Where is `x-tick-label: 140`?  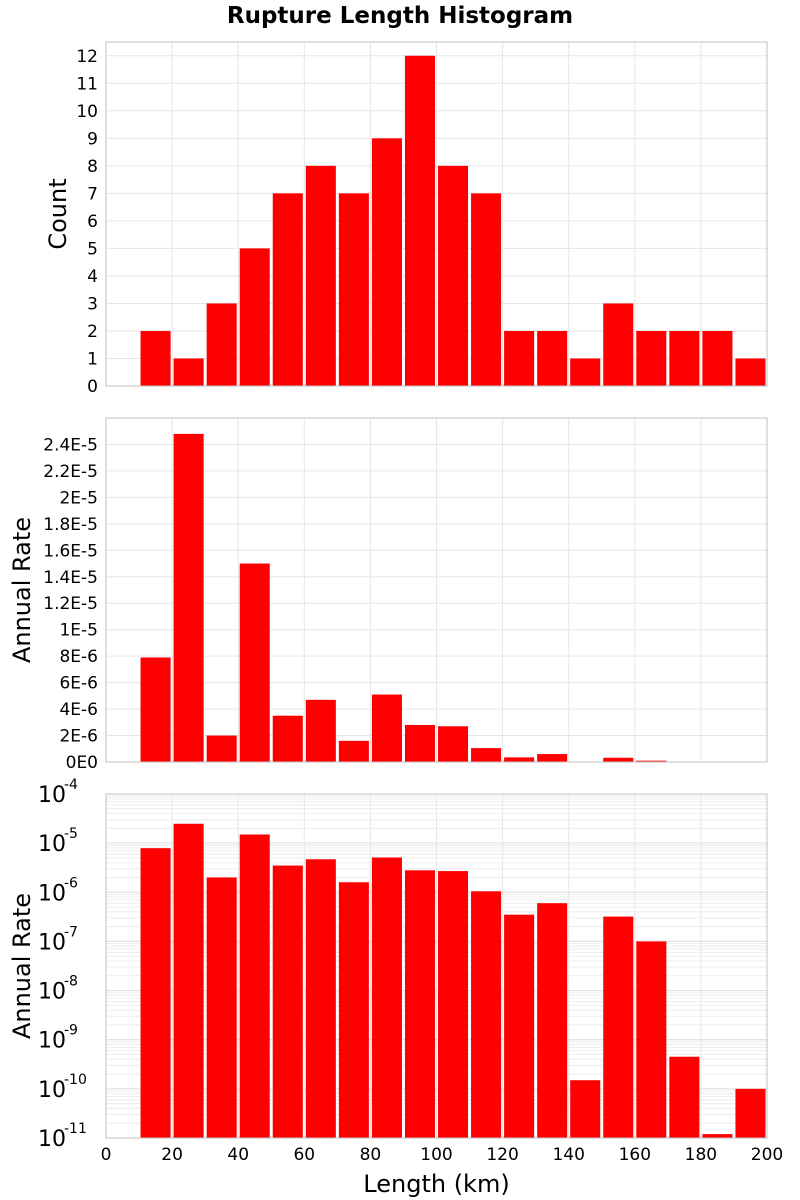 x-tick-label: 140 is located at coordinates (568, 1155).